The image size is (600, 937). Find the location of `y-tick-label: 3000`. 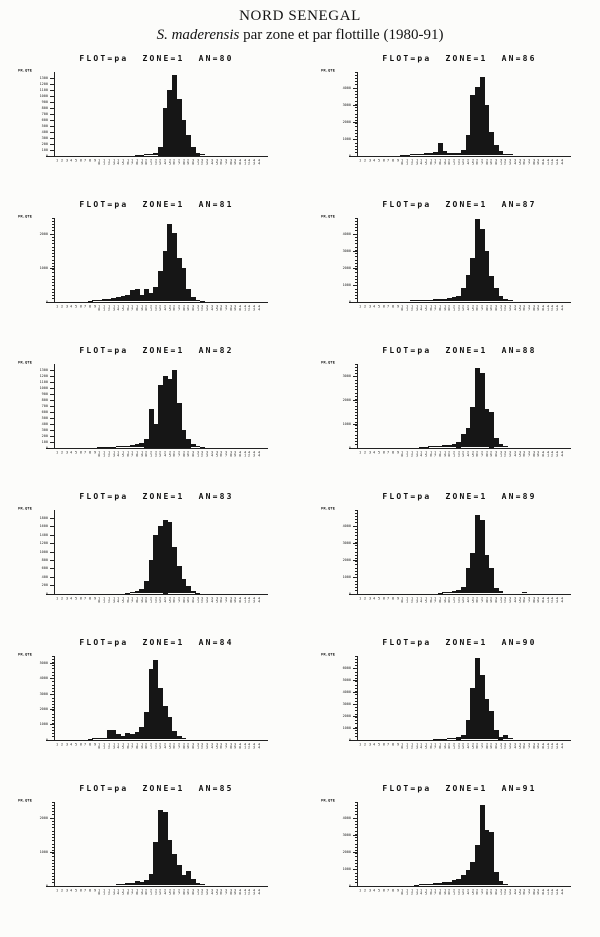

y-tick-label: 3000 is located at coordinates (346, 835).